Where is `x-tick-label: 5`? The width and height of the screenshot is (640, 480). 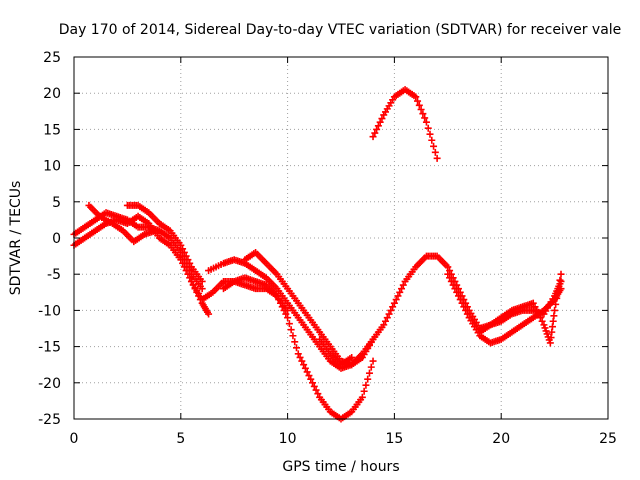
x-tick-label: 5 is located at coordinates (180, 439).